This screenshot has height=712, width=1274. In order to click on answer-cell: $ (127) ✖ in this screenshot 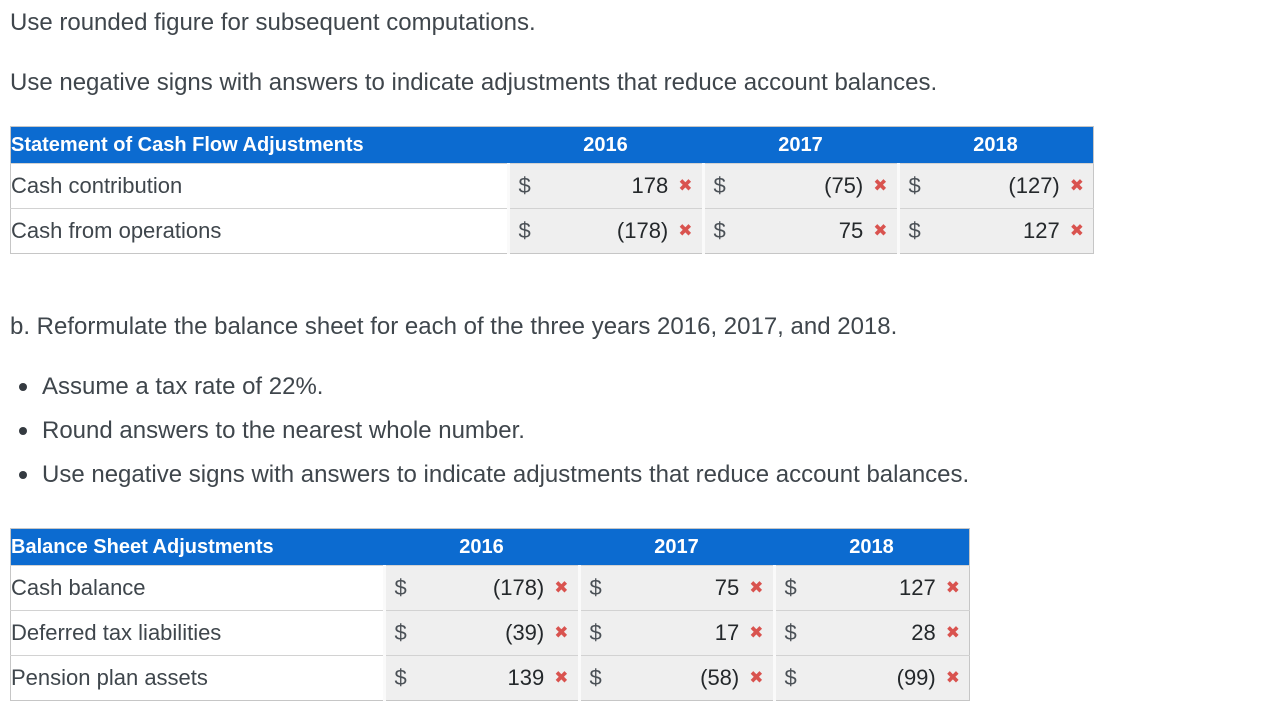, I will do `click(995, 186)`.